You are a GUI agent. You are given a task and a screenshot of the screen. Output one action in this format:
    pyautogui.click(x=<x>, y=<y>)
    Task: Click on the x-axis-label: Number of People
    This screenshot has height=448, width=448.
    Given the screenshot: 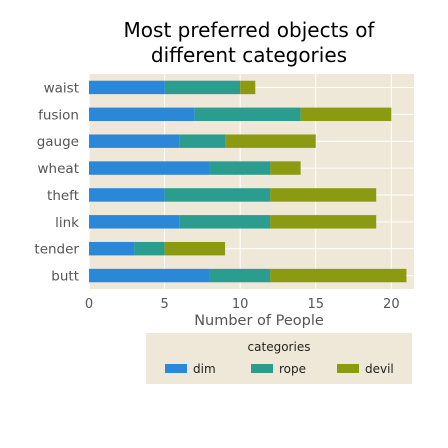 What is the action you would take?
    pyautogui.click(x=259, y=321)
    